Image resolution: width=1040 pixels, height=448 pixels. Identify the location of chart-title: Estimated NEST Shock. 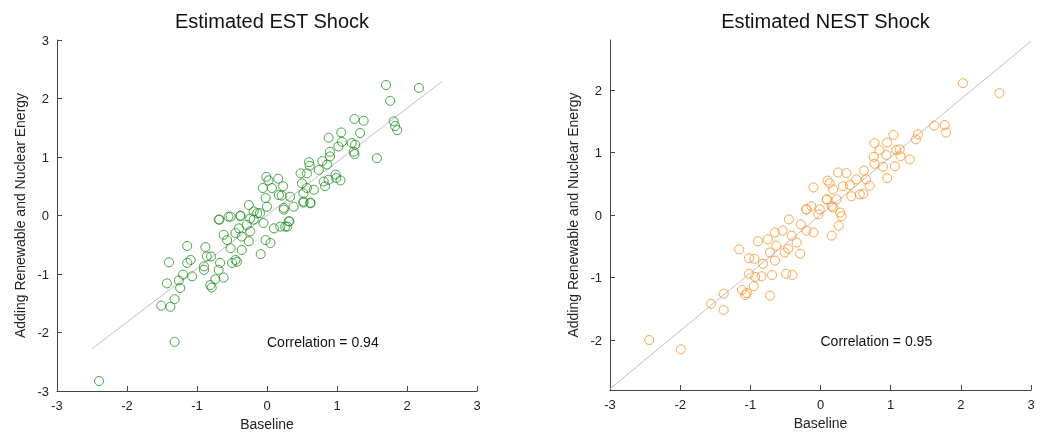
(826, 21).